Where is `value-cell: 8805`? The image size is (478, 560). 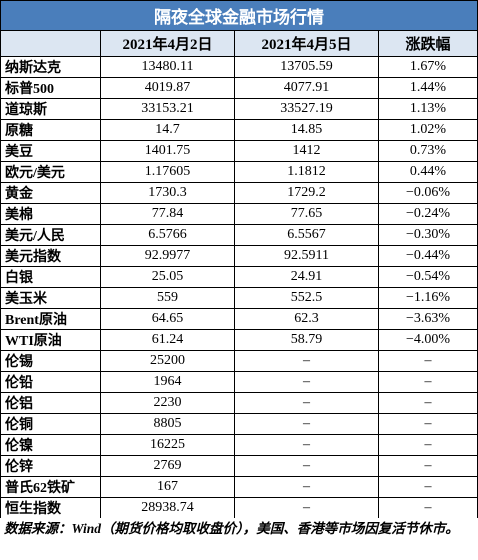
value-cell: 8805 is located at coordinates (167, 424).